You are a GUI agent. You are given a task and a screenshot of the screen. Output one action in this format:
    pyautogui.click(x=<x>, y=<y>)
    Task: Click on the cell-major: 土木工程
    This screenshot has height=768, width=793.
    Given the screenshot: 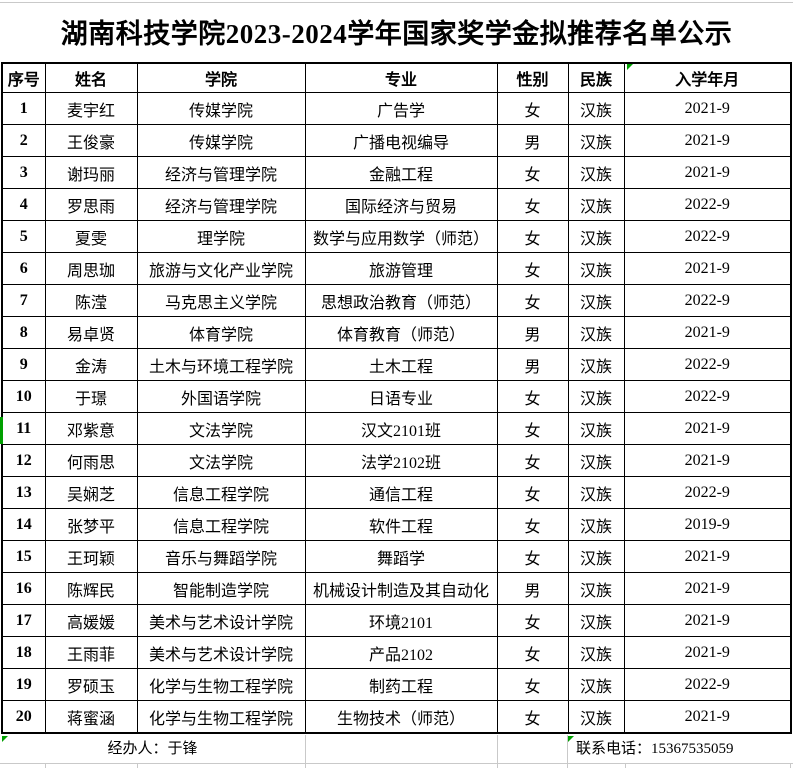 What is the action you would take?
    pyautogui.click(x=401, y=364)
    